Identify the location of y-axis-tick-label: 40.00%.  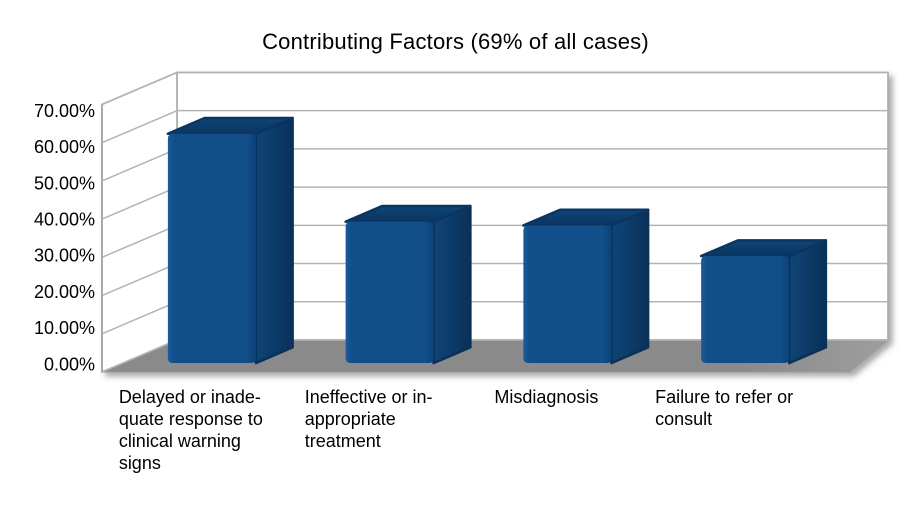
(64, 219).